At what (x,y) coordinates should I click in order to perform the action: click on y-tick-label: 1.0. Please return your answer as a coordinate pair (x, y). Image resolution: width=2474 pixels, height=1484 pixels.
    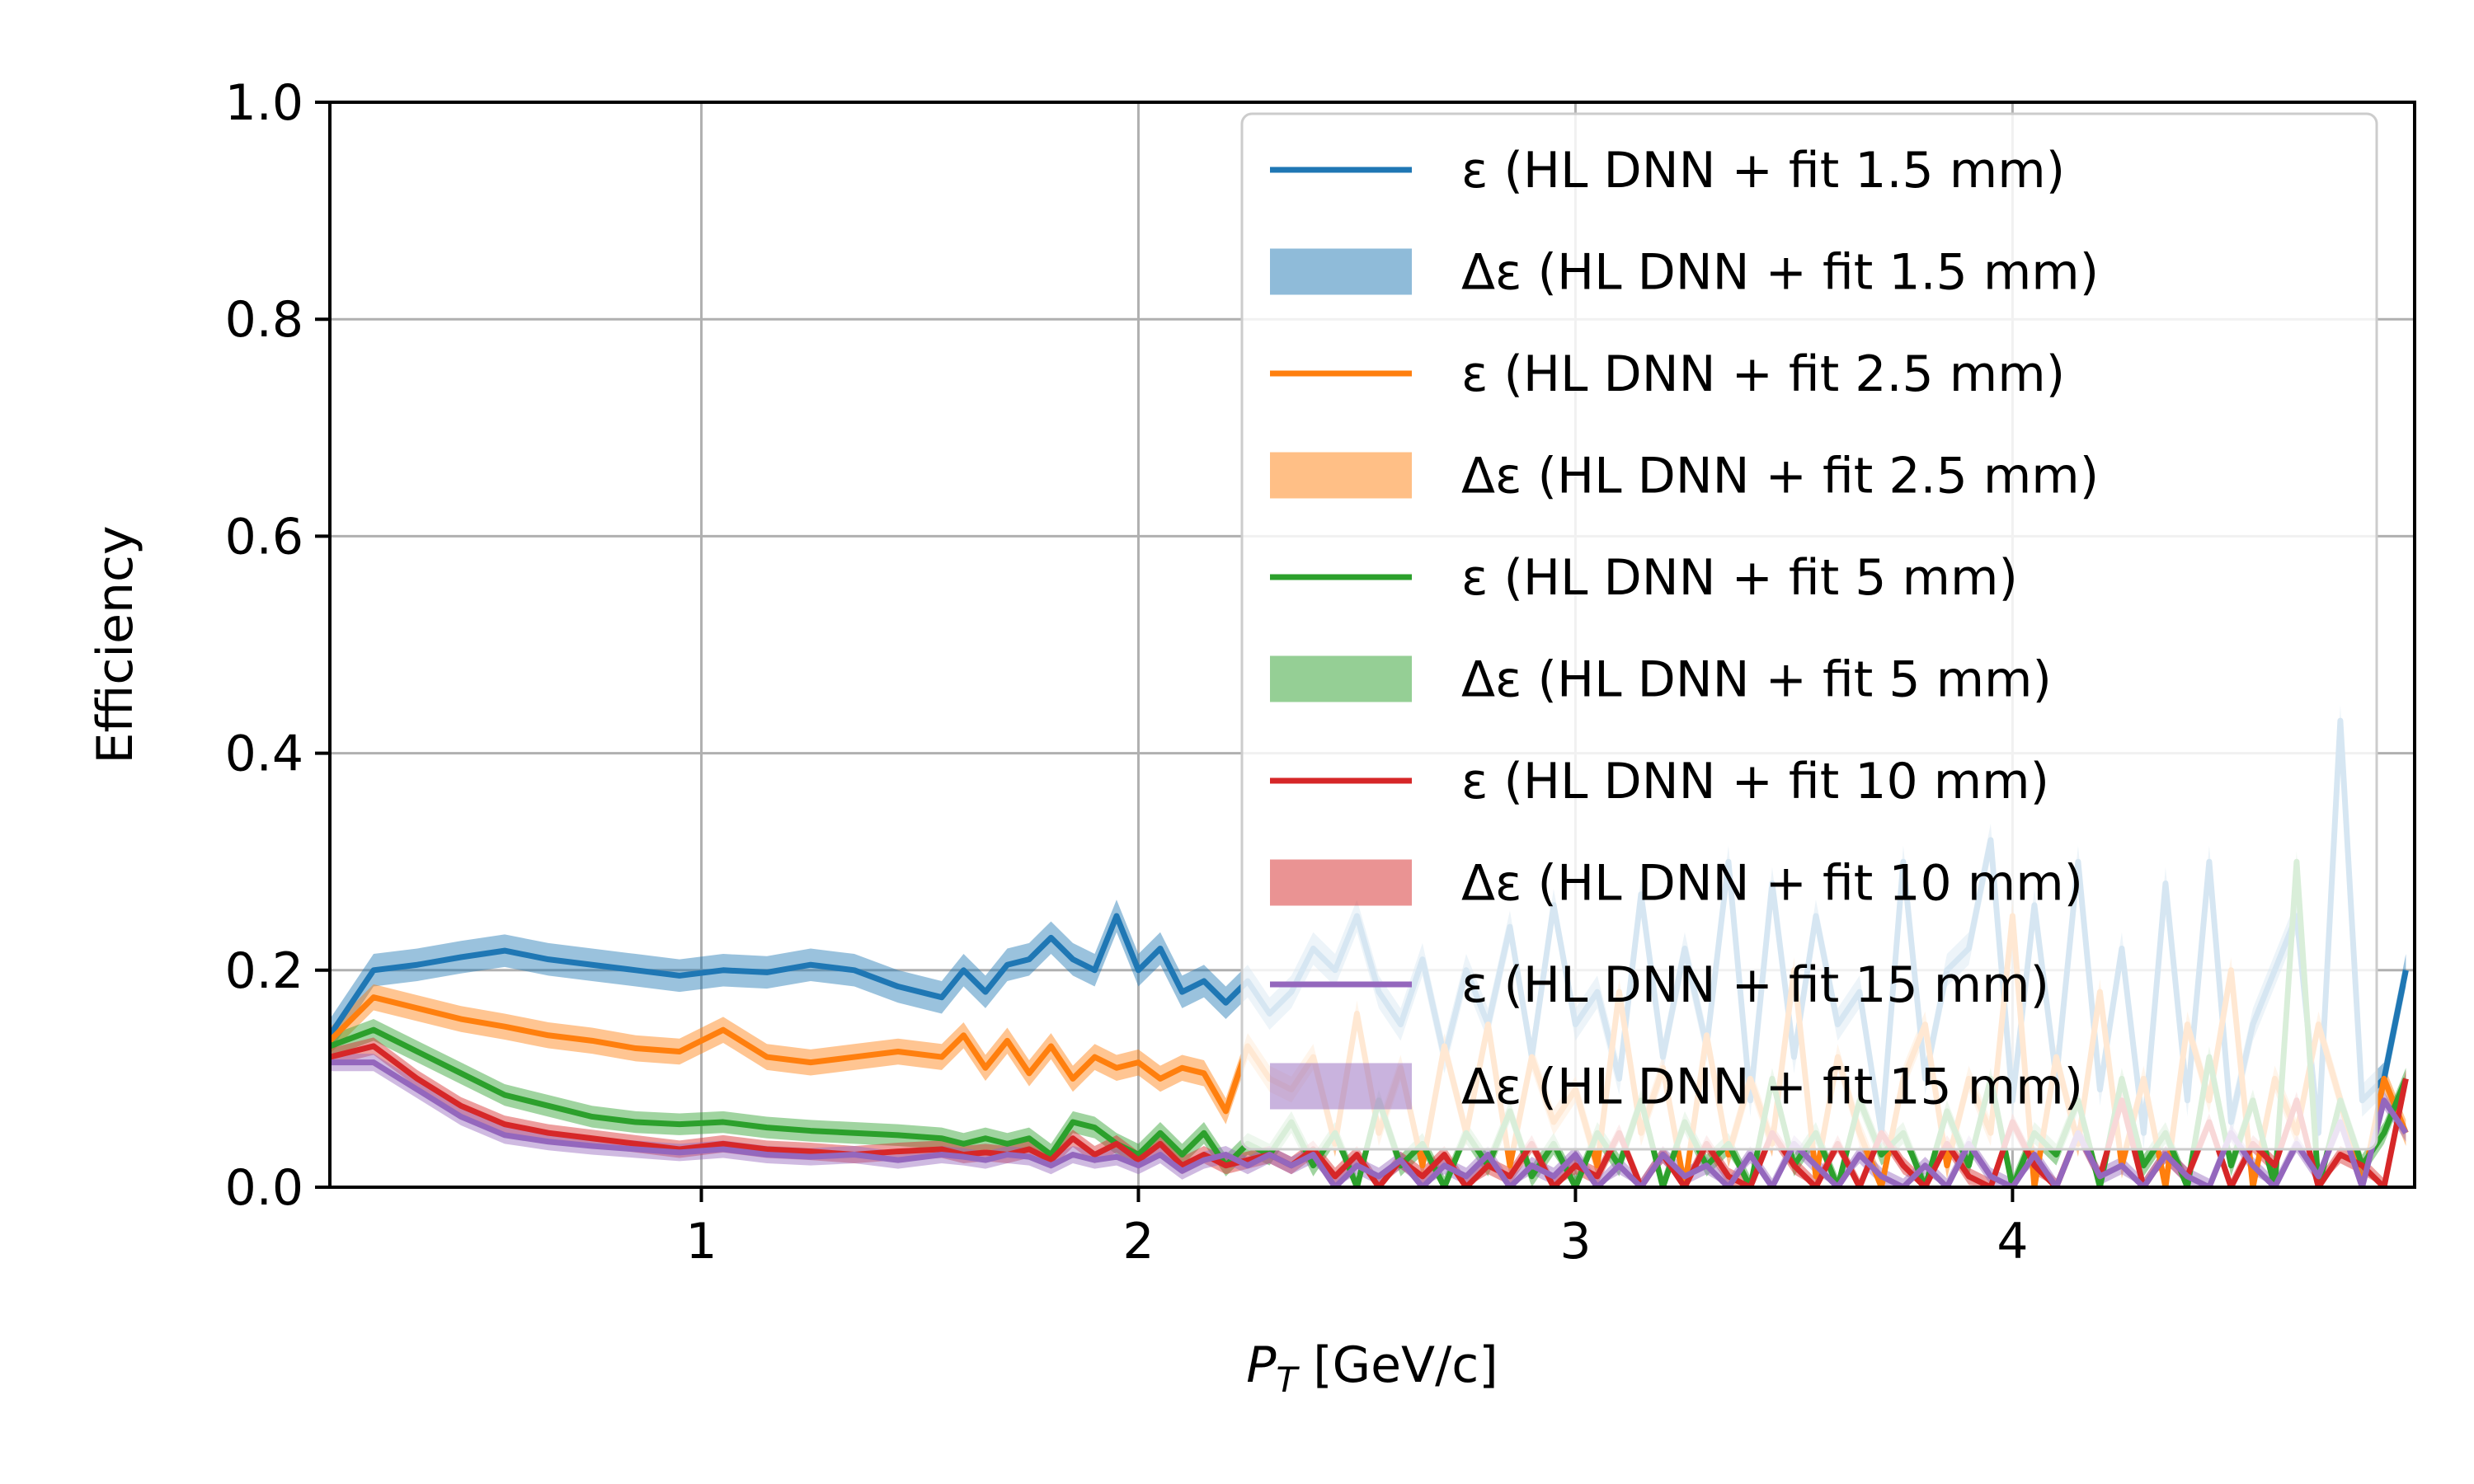
    Looking at the image, I should click on (264, 103).